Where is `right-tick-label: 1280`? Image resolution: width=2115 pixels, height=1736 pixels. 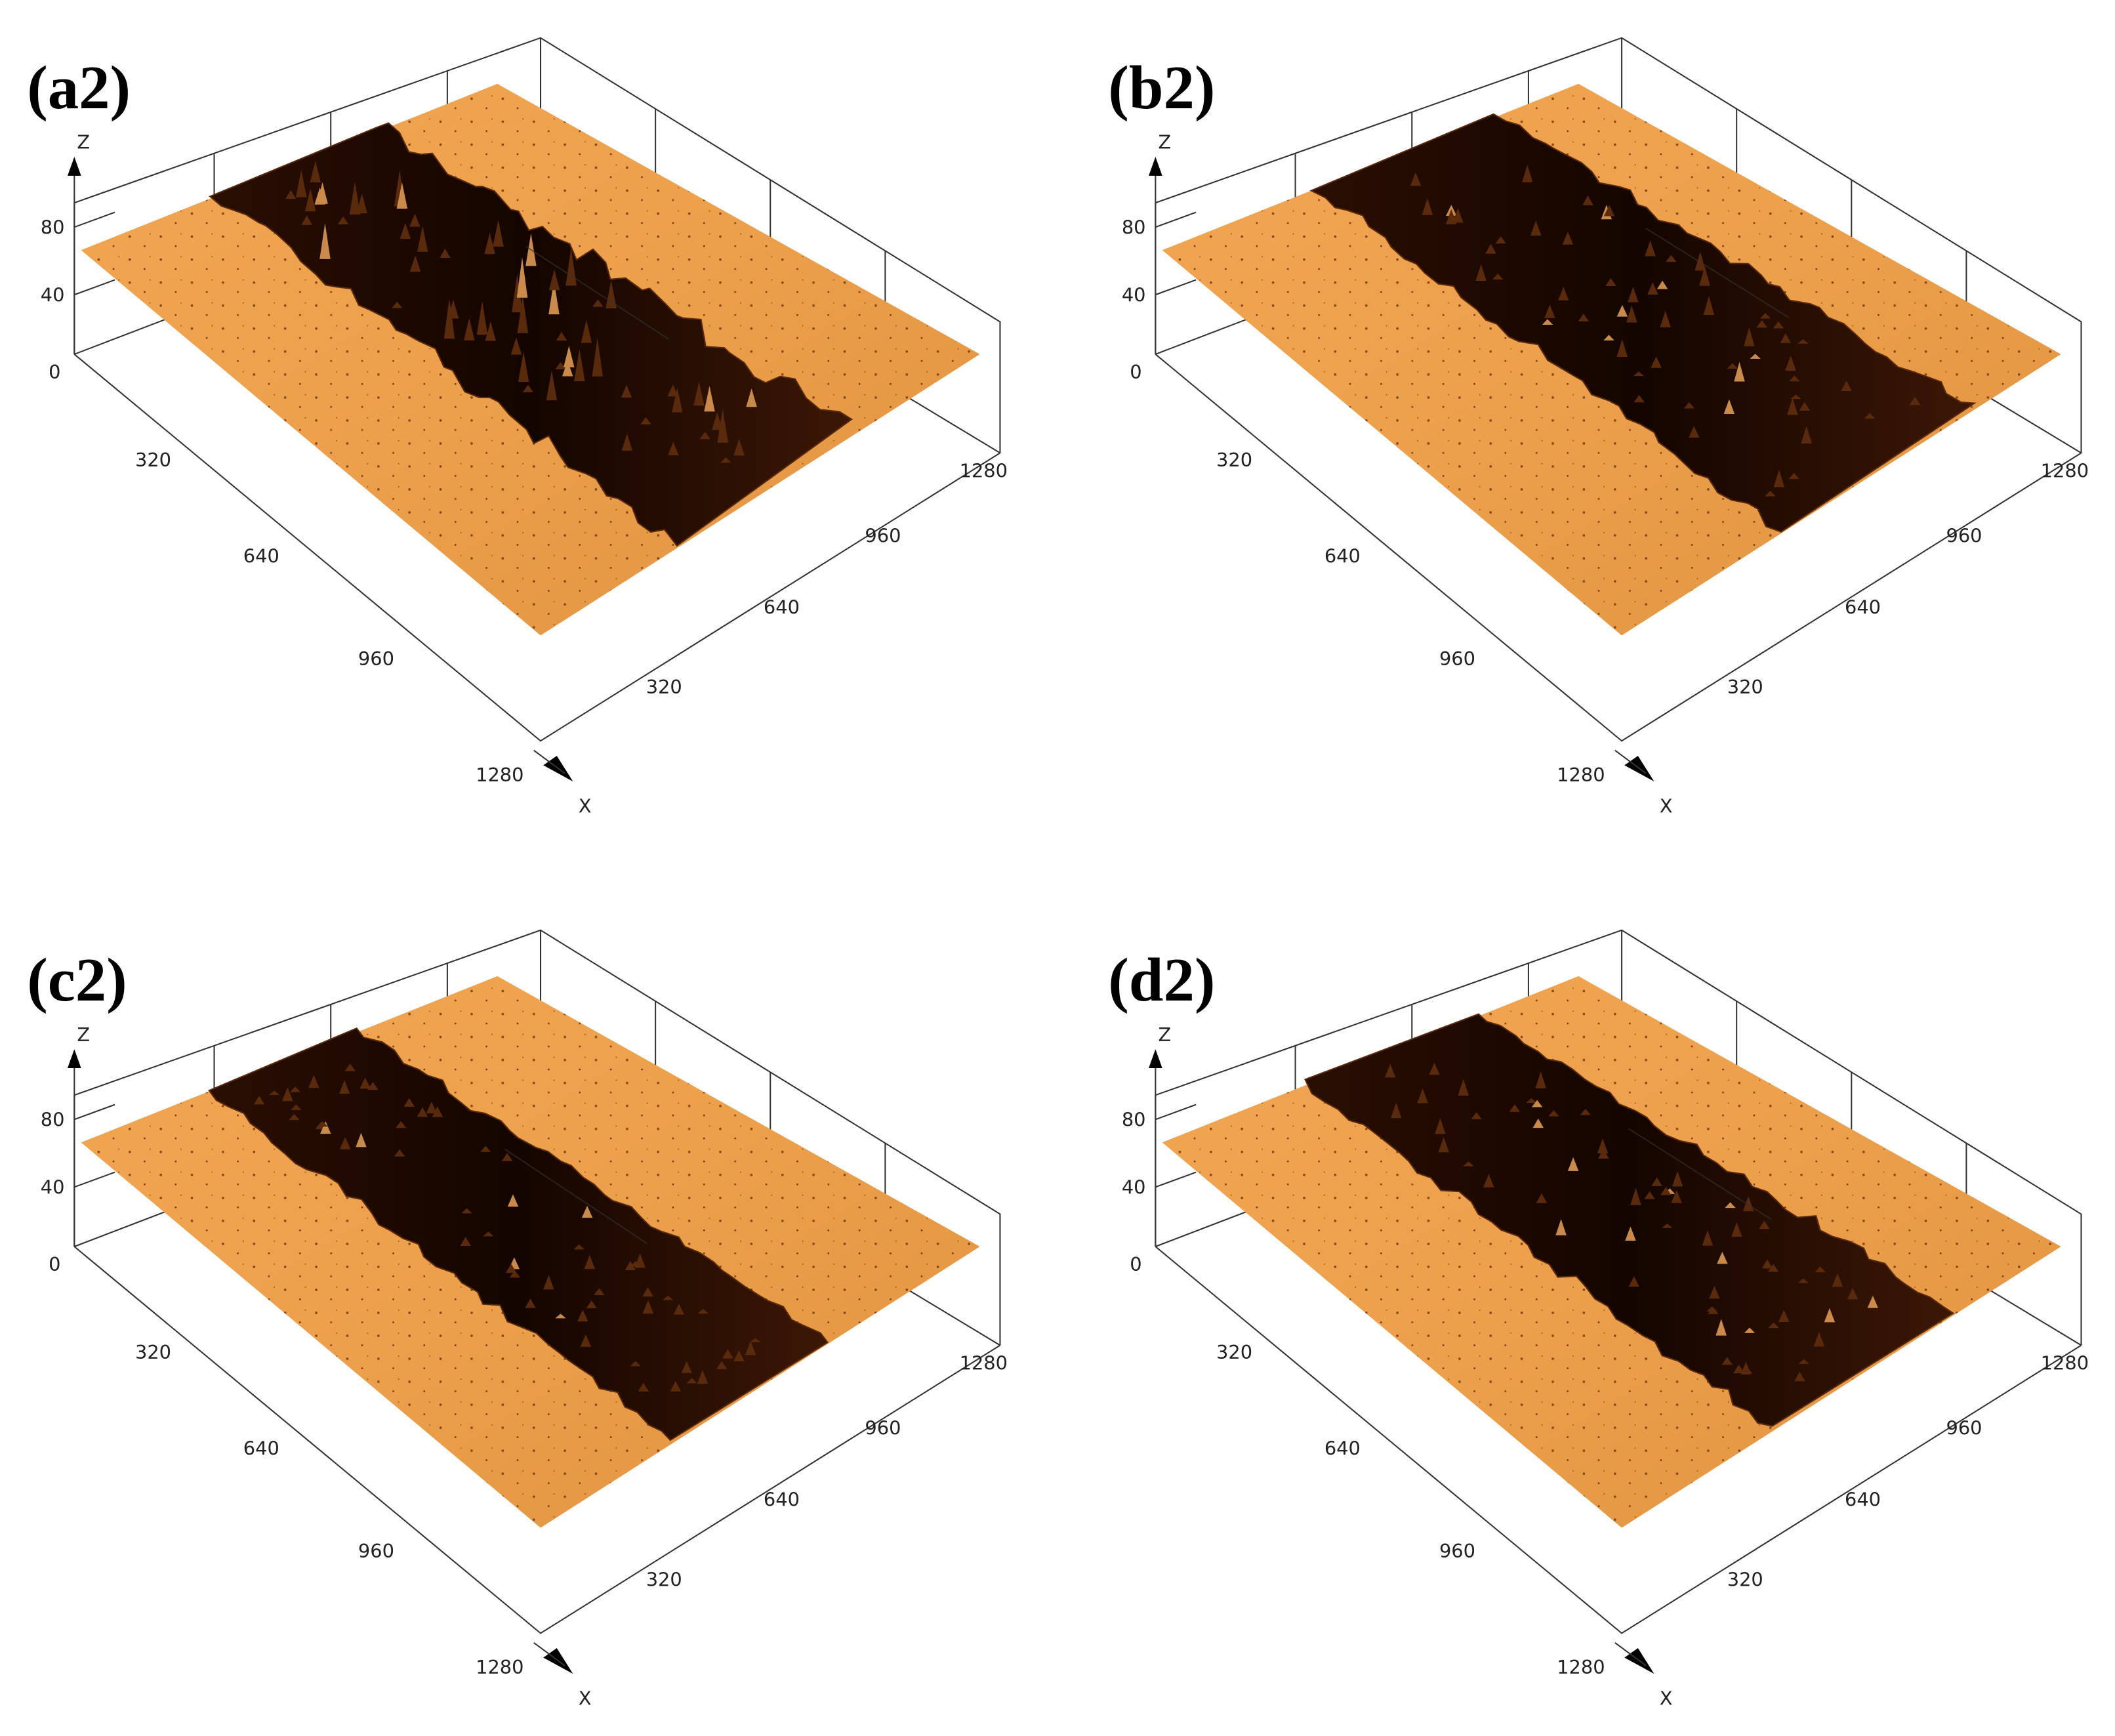 right-tick-label: 1280 is located at coordinates (2065, 1363).